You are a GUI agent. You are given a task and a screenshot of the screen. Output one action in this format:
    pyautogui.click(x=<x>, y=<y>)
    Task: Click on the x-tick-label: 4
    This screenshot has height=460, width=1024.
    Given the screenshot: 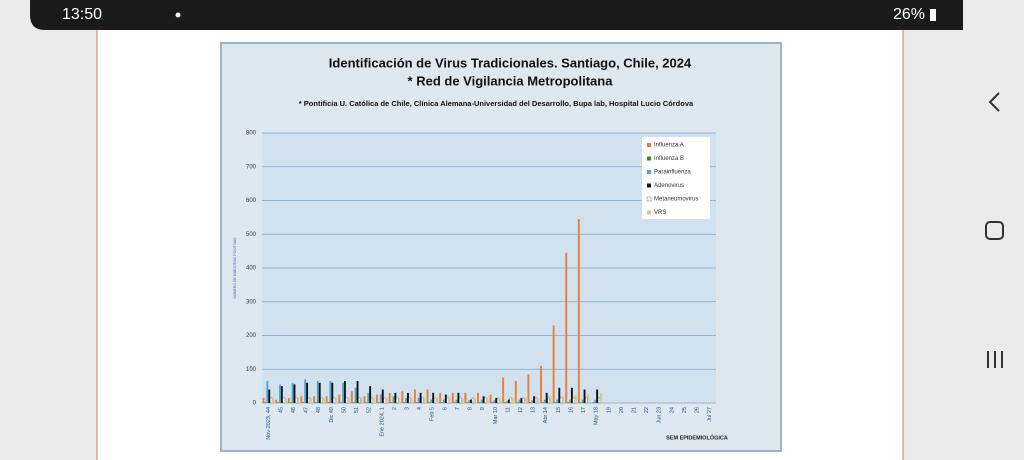 What is the action you would take?
    pyautogui.click(x=420, y=408)
    